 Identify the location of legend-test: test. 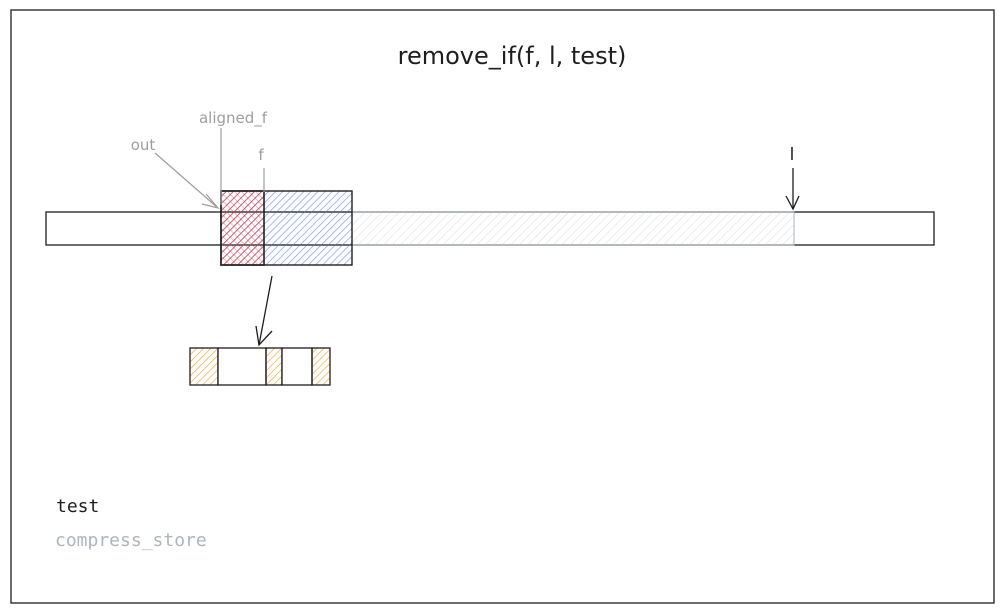
(77, 506).